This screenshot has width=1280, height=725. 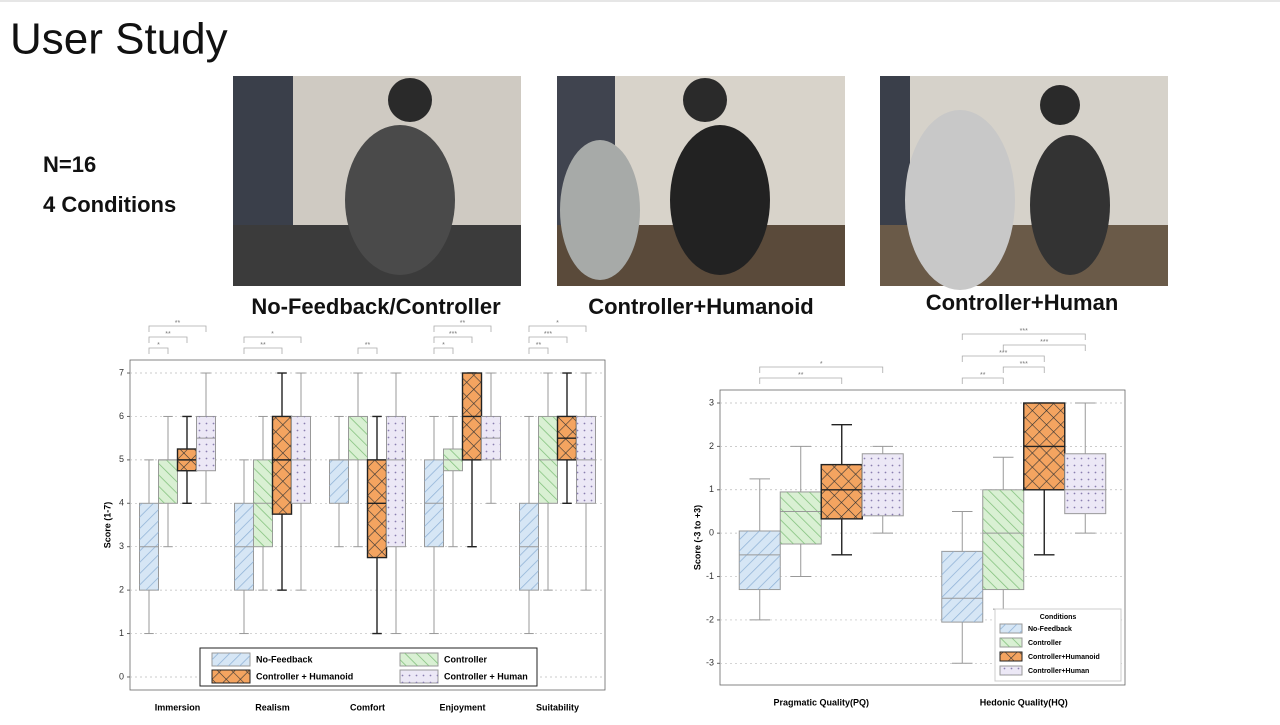 What do you see at coordinates (1058, 671) in the screenshot?
I see `legend-label: Controller+Human` at bounding box center [1058, 671].